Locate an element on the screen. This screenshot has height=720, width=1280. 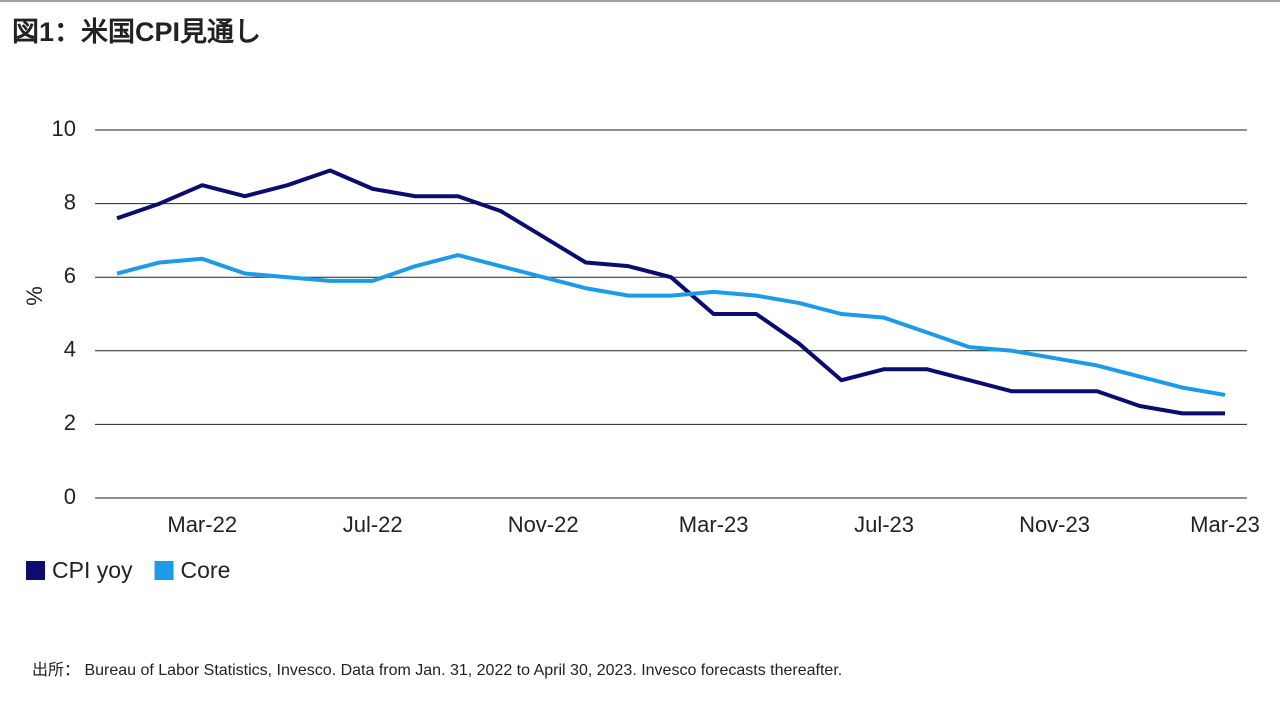
y-tick-label: 6 is located at coordinates (70, 275).